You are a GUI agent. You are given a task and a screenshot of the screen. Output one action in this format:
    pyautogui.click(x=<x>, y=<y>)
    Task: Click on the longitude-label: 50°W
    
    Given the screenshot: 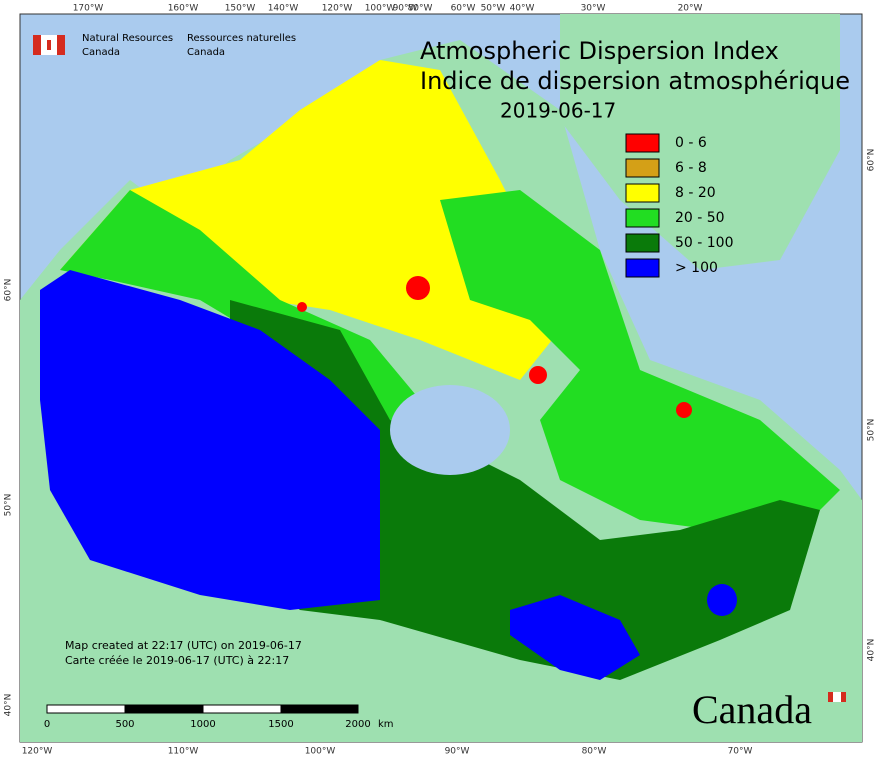 What is the action you would take?
    pyautogui.click(x=493, y=9)
    